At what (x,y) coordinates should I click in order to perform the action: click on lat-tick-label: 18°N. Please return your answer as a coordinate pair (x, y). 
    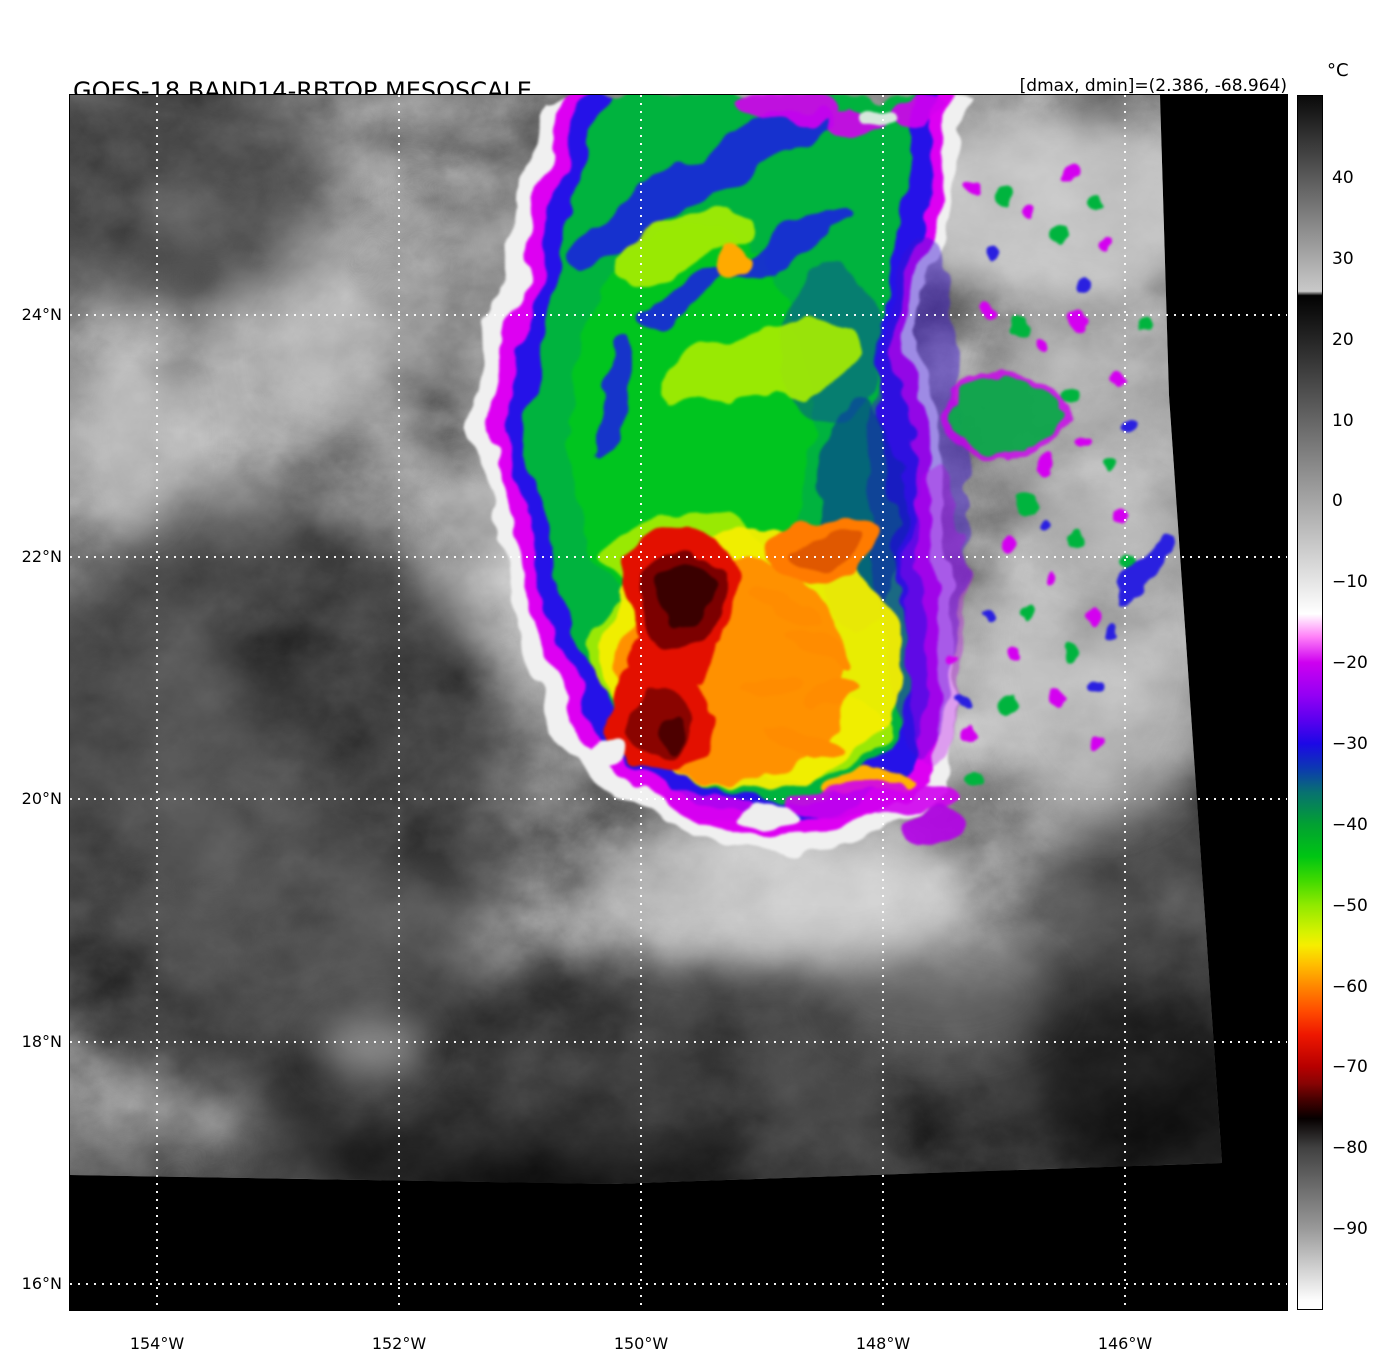
    Looking at the image, I should click on (41, 1041).